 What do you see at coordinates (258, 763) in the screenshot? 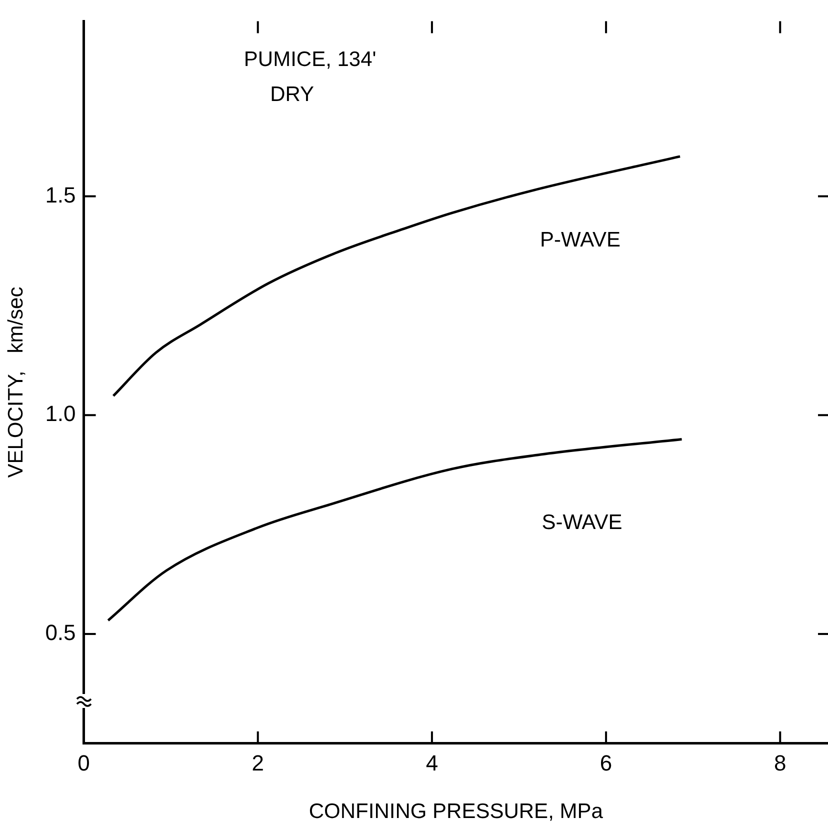
I see `x-tick-label: 2` at bounding box center [258, 763].